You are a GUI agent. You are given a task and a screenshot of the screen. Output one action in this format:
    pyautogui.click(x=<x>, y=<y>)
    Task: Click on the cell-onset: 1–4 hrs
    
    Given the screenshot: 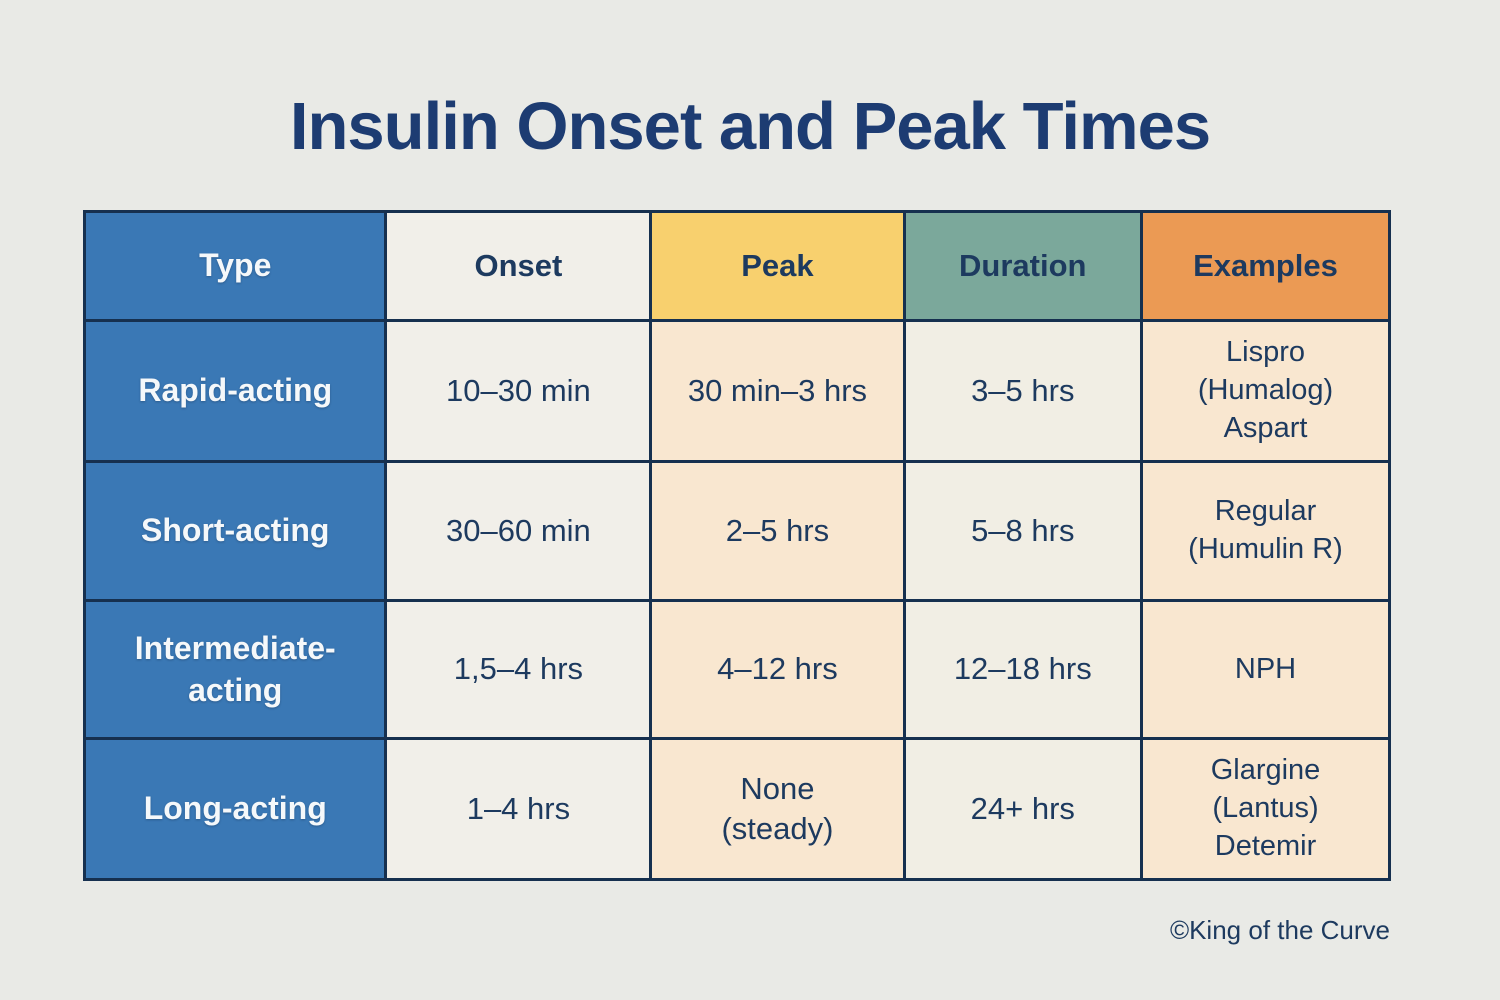 What is the action you would take?
    pyautogui.click(x=518, y=809)
    